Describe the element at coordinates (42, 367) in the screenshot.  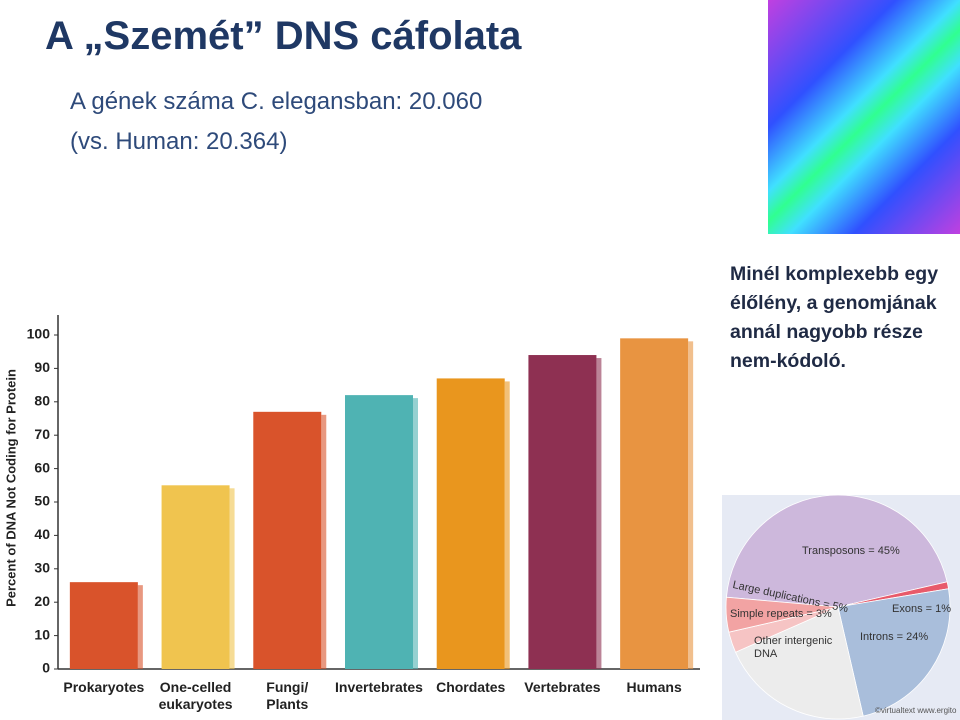
I see `y-tick-label: 90` at that location.